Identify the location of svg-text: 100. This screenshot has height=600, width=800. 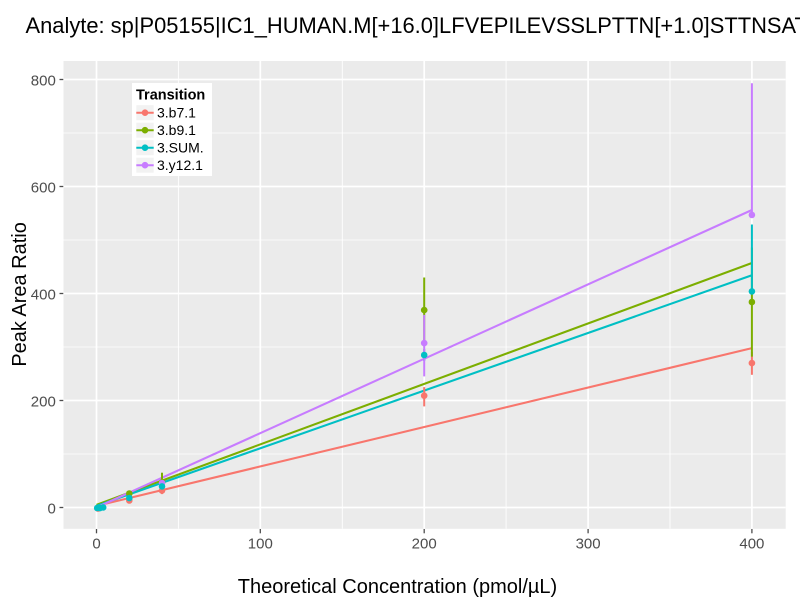
(260, 543).